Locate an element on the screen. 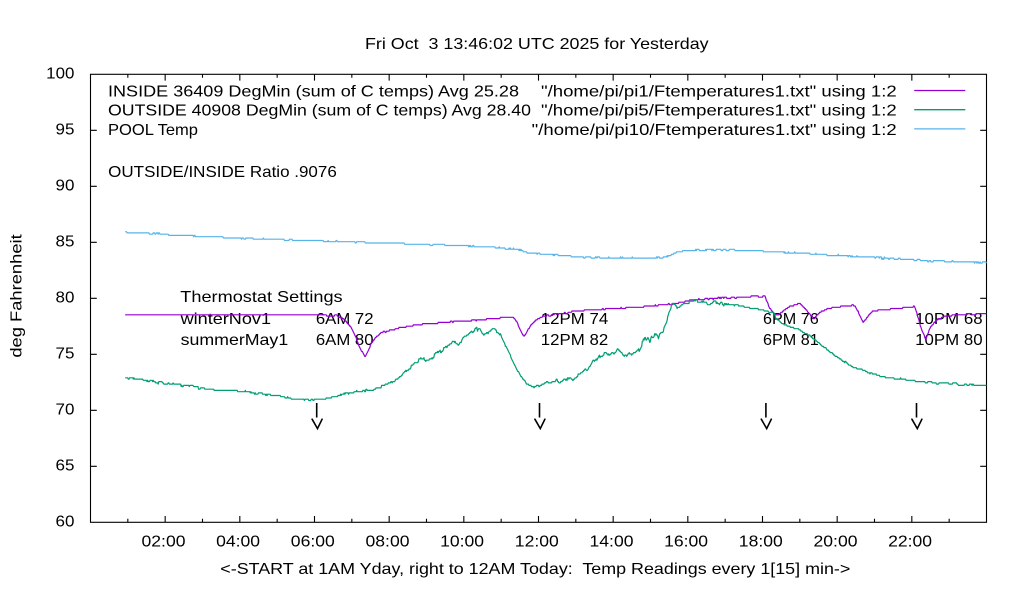 The width and height of the screenshot is (1020, 600). svg-text: 10:00 is located at coordinates (462, 541).